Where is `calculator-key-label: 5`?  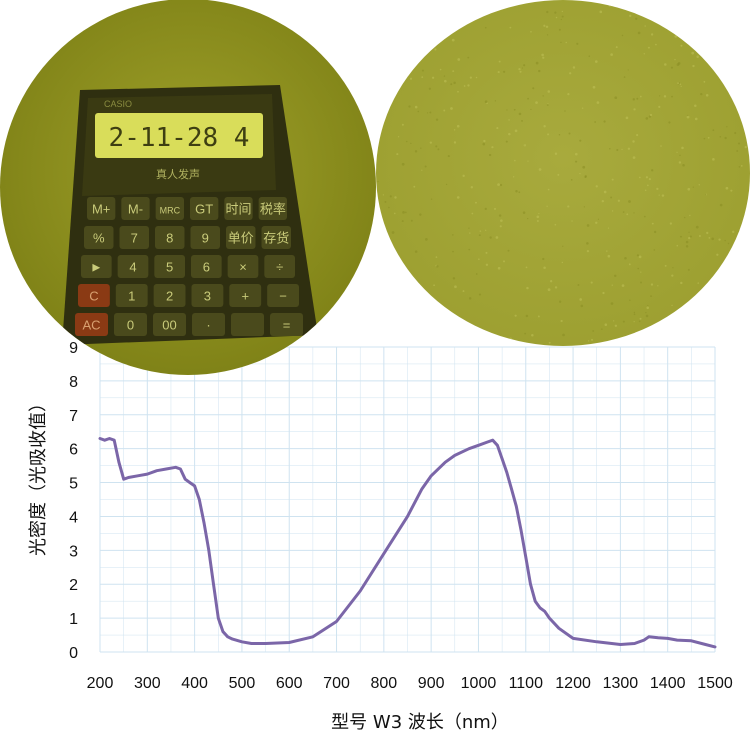
calculator-key-label: 5 is located at coordinates (169, 267).